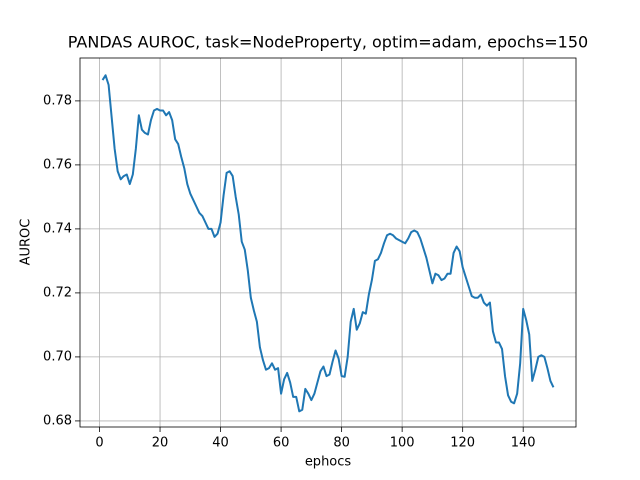 Image resolution: width=640 pixels, height=480 pixels. What do you see at coordinates (26, 242) in the screenshot?
I see `y-axis-label: AUROC` at bounding box center [26, 242].